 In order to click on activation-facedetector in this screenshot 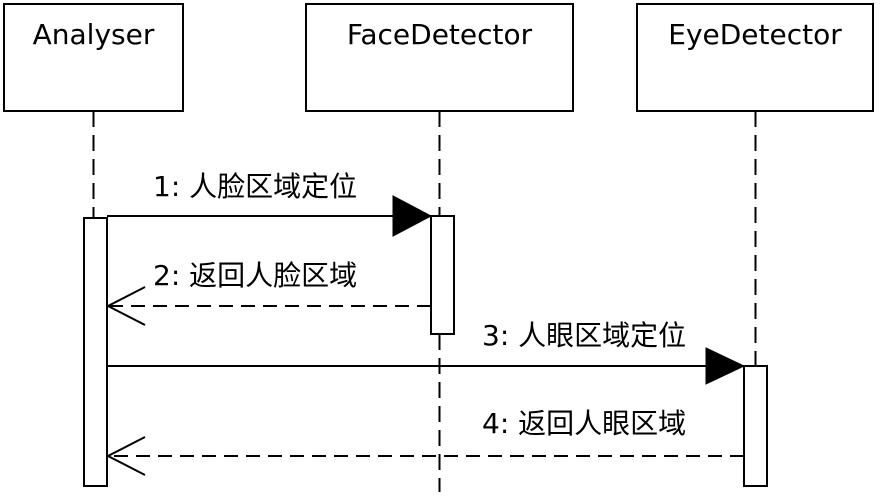, I will do `click(442, 275)`.